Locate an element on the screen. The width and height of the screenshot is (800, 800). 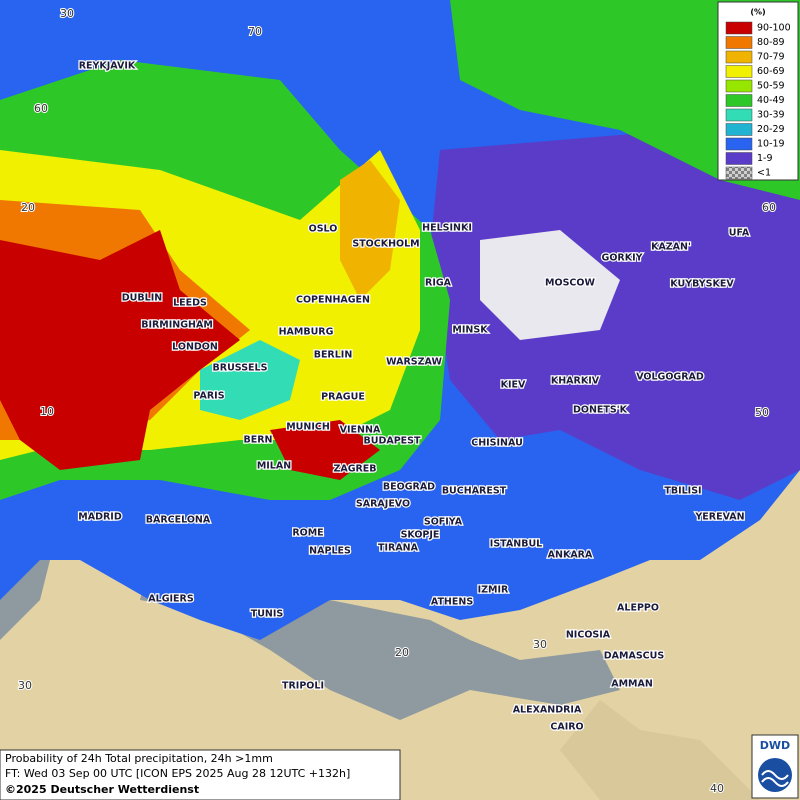
city-label: NICOSIA is located at coordinates (588, 635).